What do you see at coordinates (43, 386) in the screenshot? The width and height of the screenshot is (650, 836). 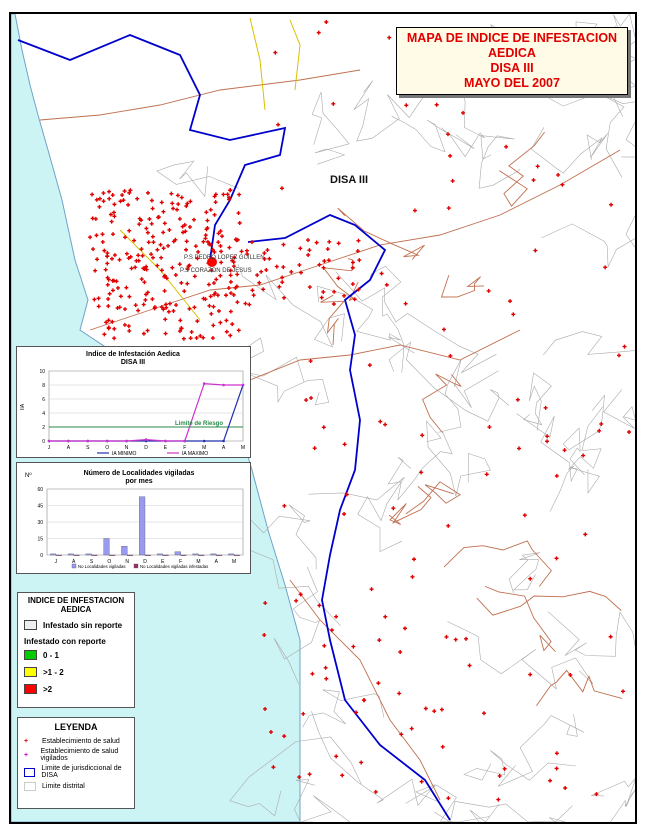 I see `chart1-ytick: 8` at bounding box center [43, 386].